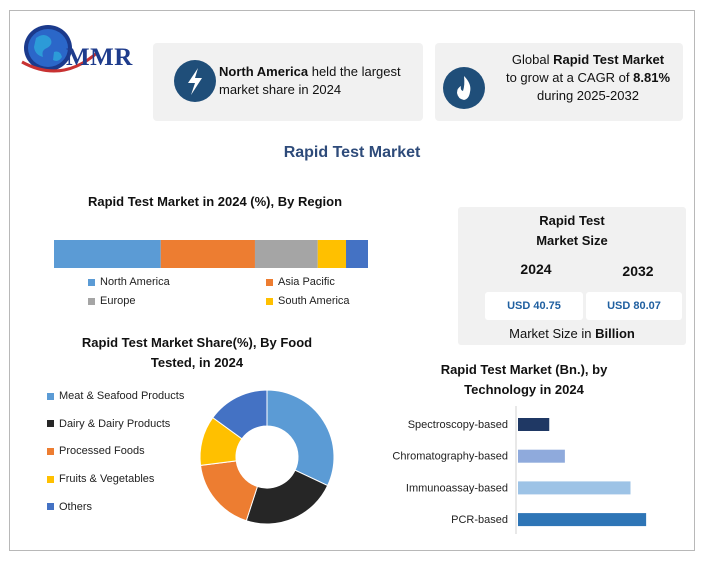 This screenshot has height=565, width=704. What do you see at coordinates (60, 49) in the screenshot?
I see `mmr-logo` at bounding box center [60, 49].